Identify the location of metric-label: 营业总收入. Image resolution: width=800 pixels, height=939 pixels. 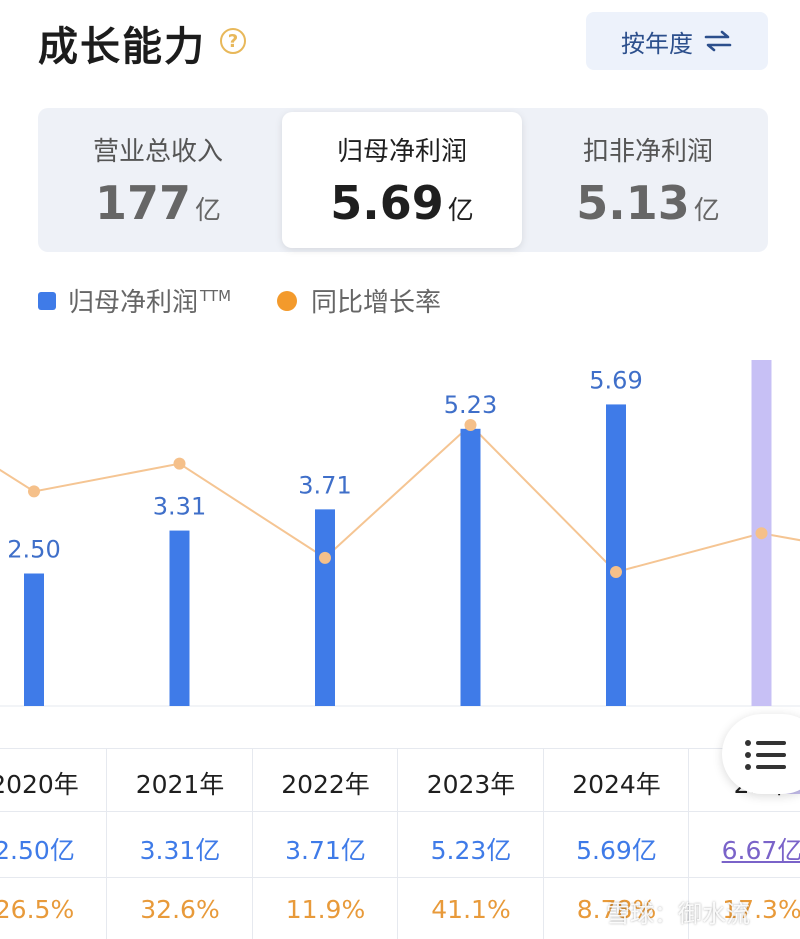
(158, 149).